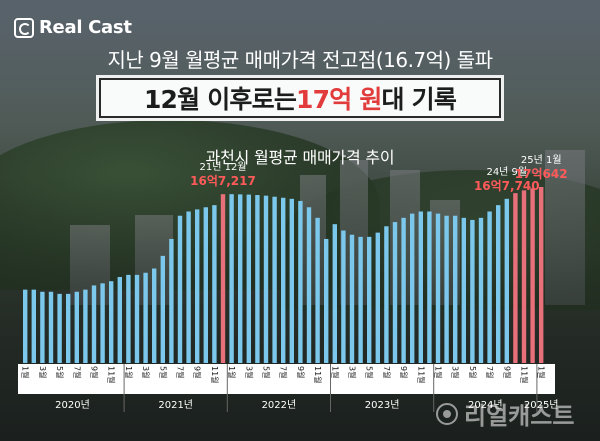 The image size is (600, 441). I want to click on headline-box: 12월 이후로는 17억 원 대 기록, so click(300, 98).